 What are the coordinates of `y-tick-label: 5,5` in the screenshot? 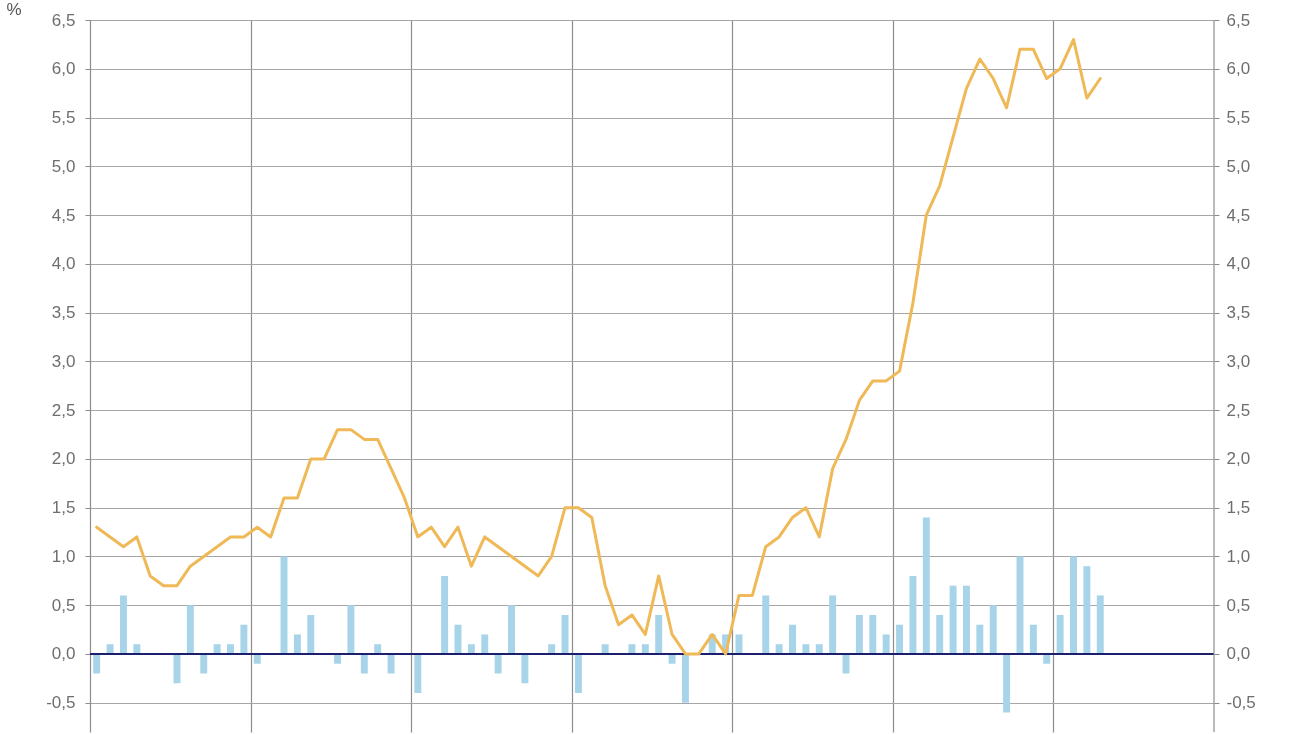 It's located at (63, 118).